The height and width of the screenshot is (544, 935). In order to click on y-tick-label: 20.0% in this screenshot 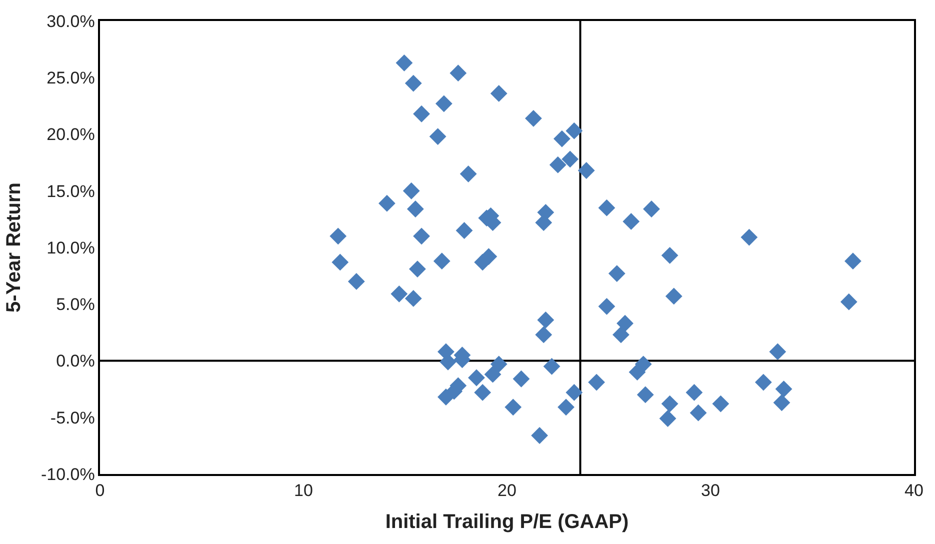, I will do `click(70, 134)`.